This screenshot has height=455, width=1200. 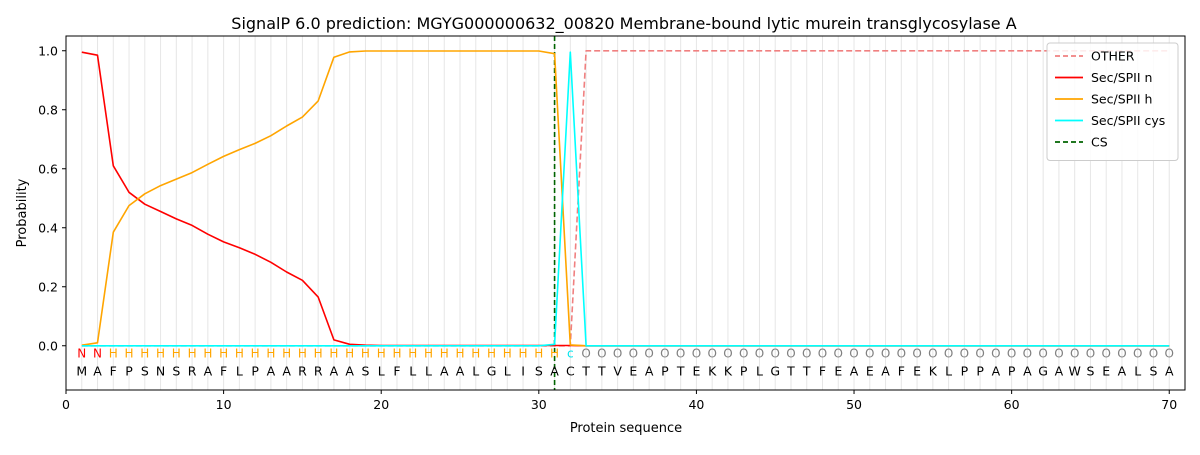 I want to click on x-tick-label: 10, so click(x=224, y=404).